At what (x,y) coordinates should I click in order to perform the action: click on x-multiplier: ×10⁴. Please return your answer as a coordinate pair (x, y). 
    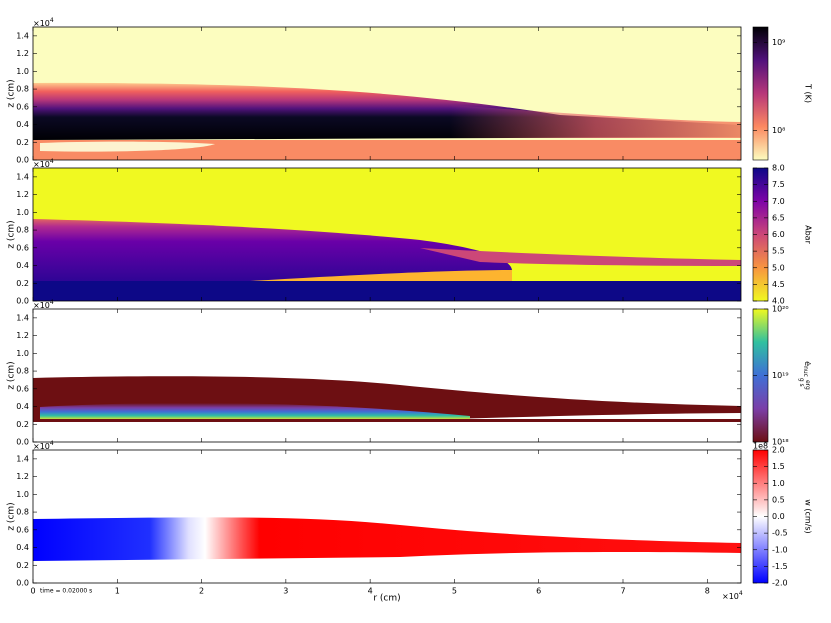
    Looking at the image, I should click on (732, 595).